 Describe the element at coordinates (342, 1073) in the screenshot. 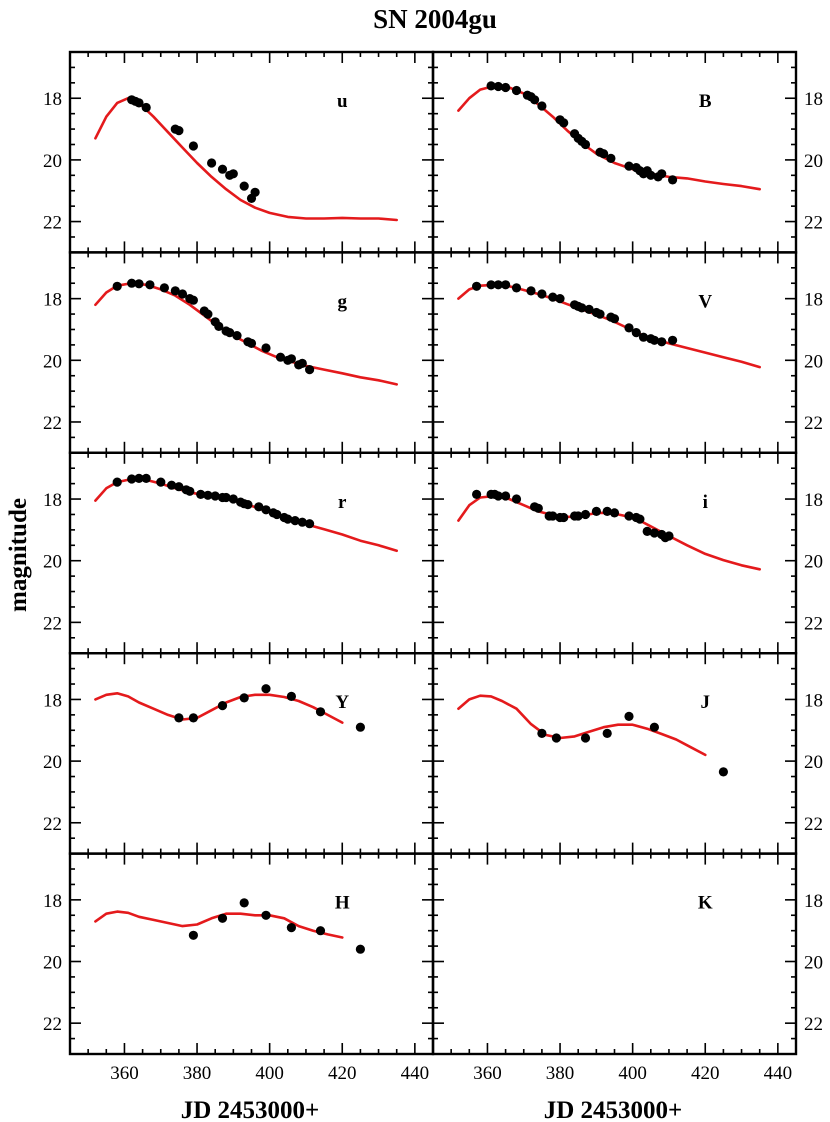

I see `x-tick-label: 420` at that location.